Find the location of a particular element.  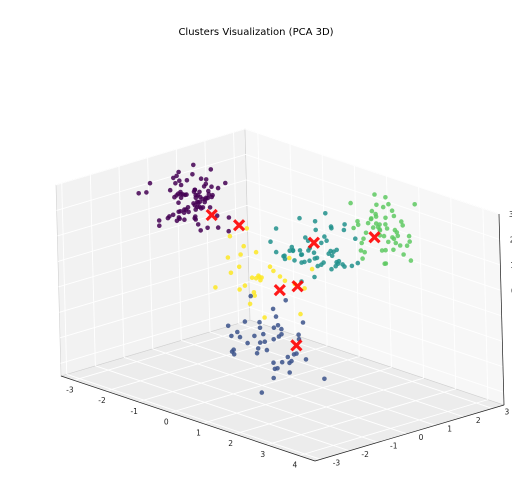

x-tick-label: -3 is located at coordinates (70, 389).